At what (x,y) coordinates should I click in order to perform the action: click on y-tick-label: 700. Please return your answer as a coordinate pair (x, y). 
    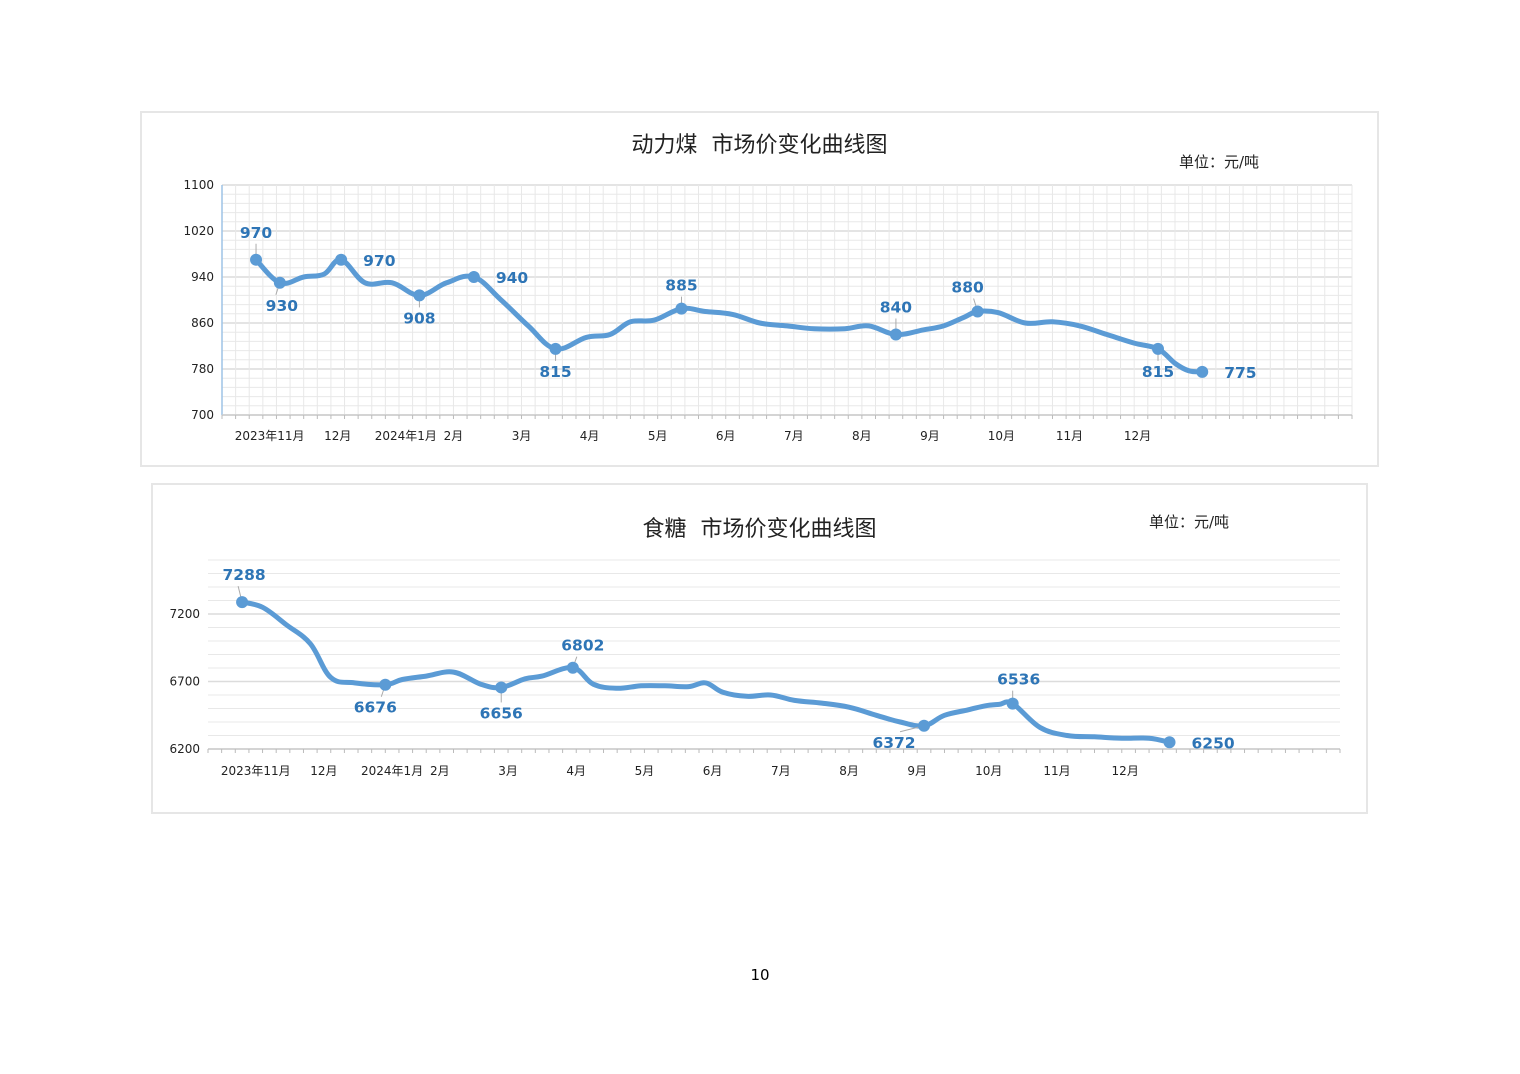
    Looking at the image, I should click on (202, 415).